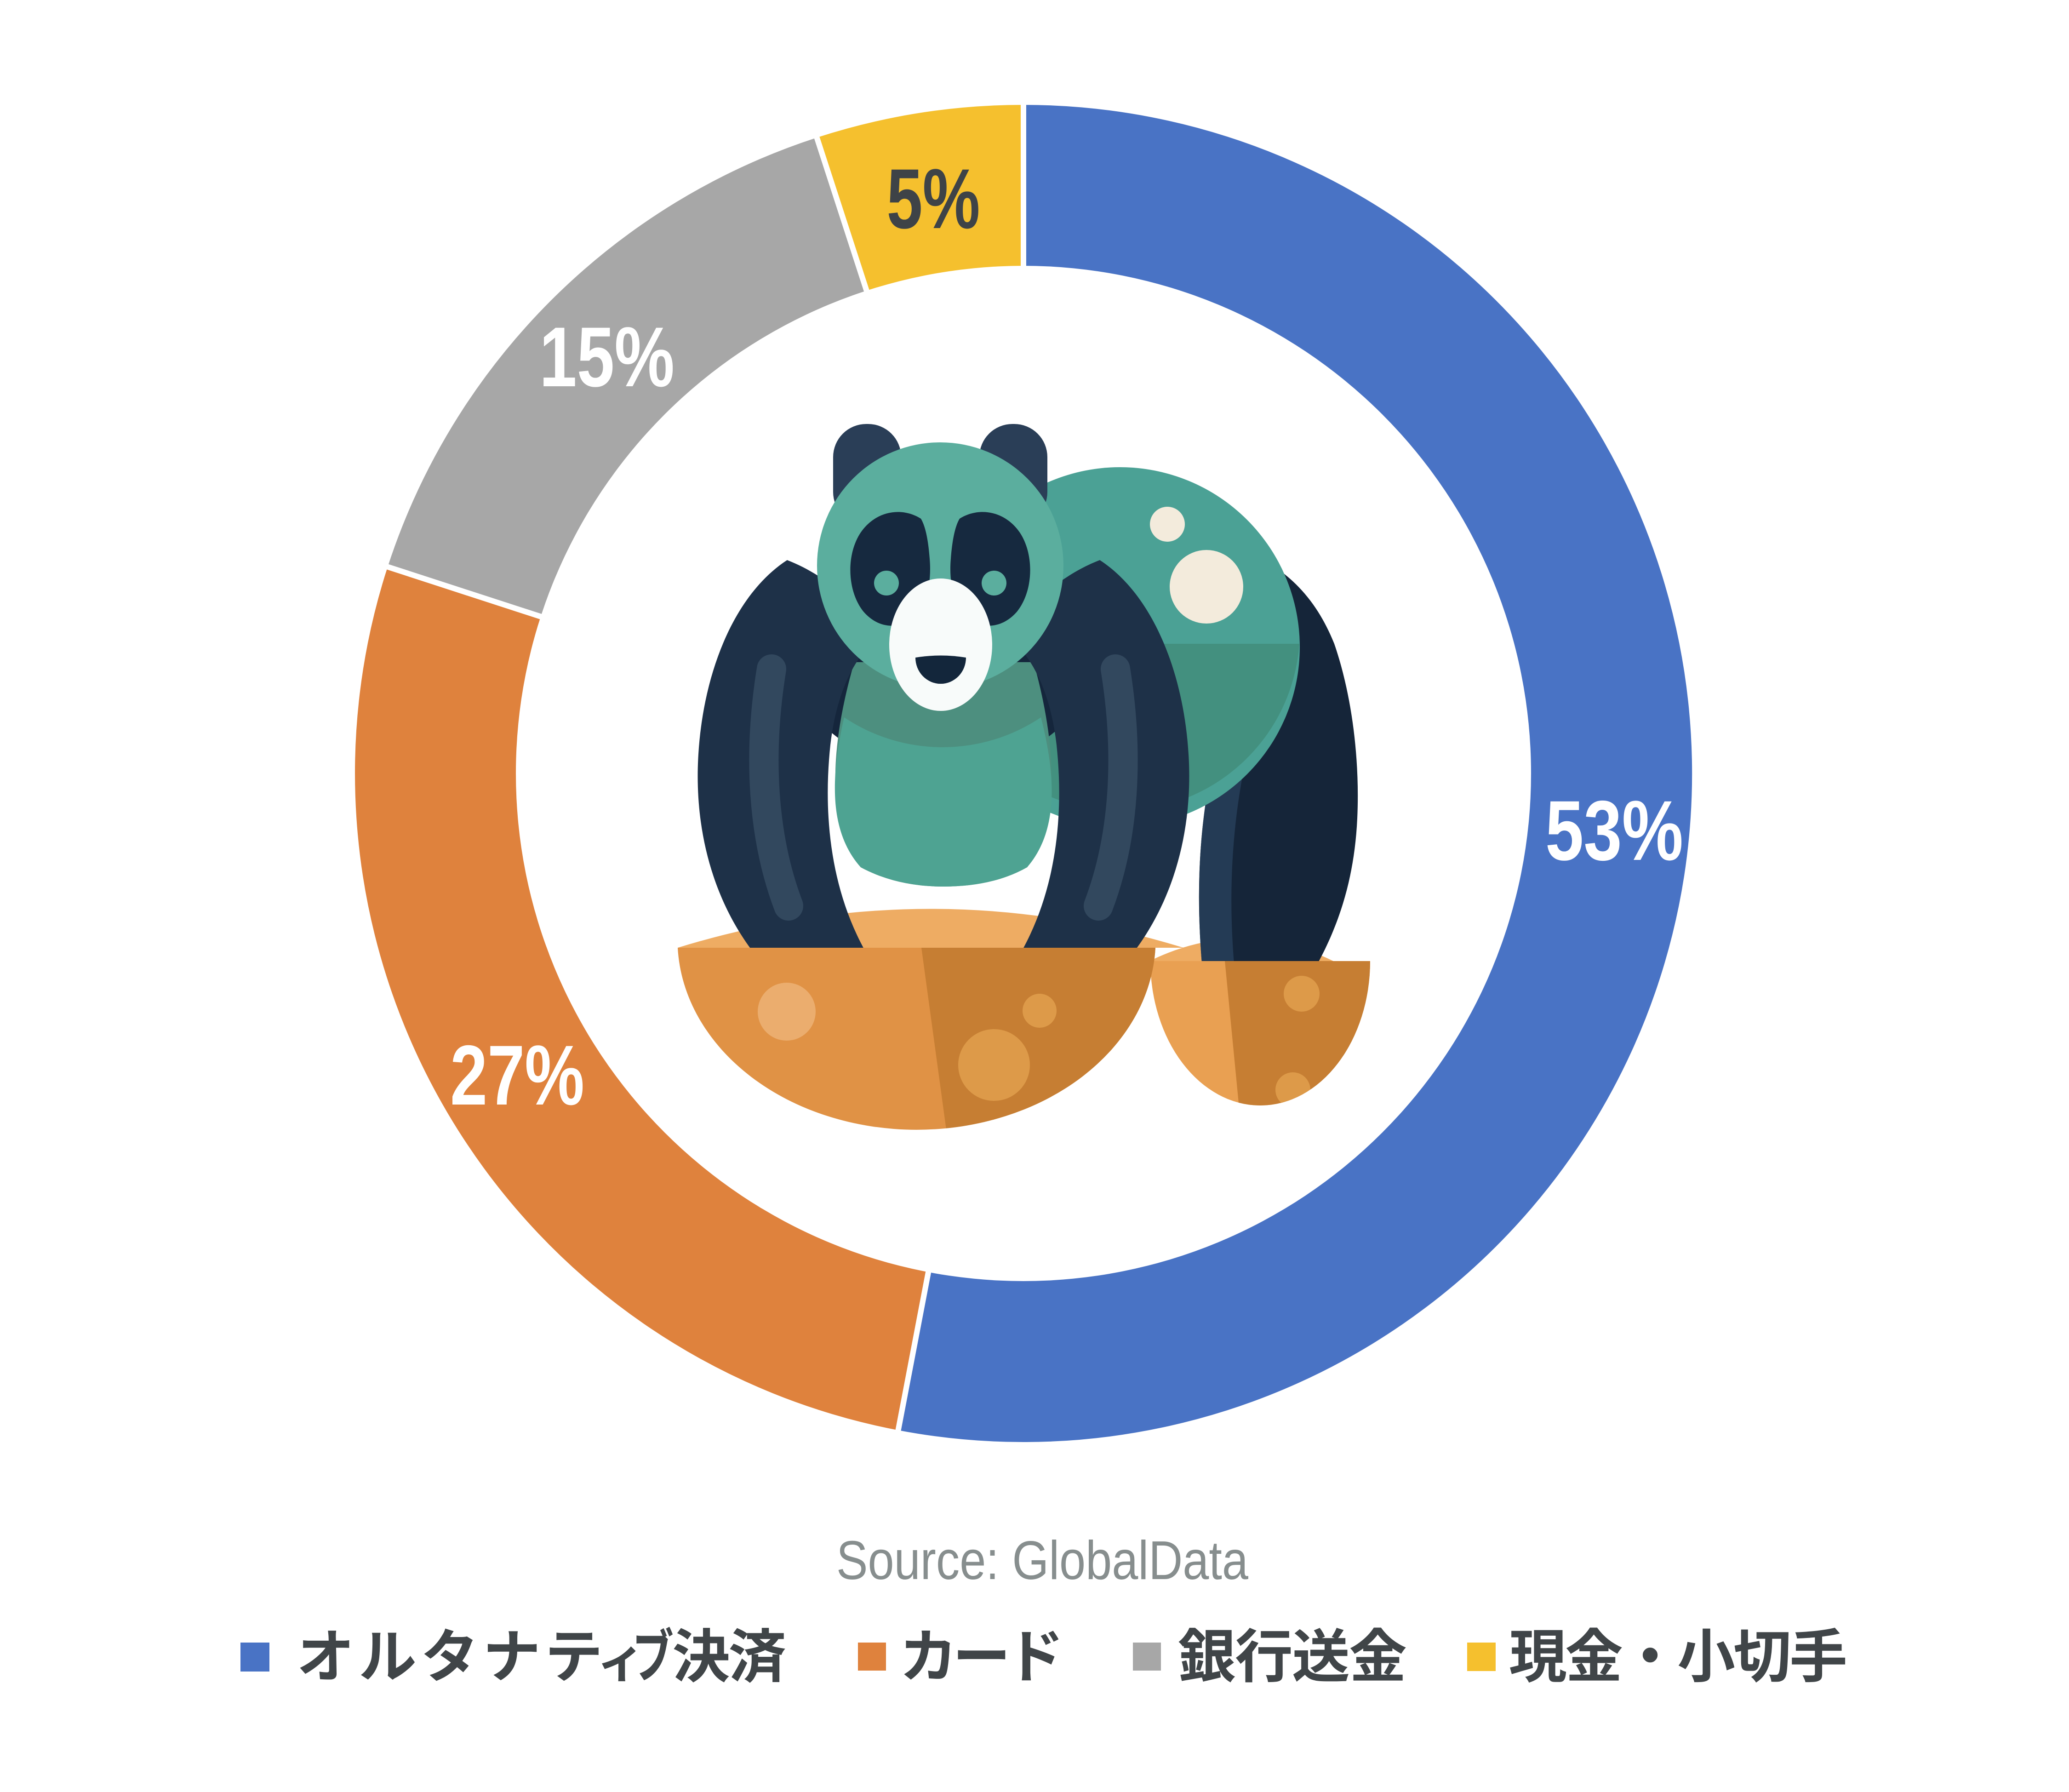  I want to click on svg-text: 15%, so click(606, 357).